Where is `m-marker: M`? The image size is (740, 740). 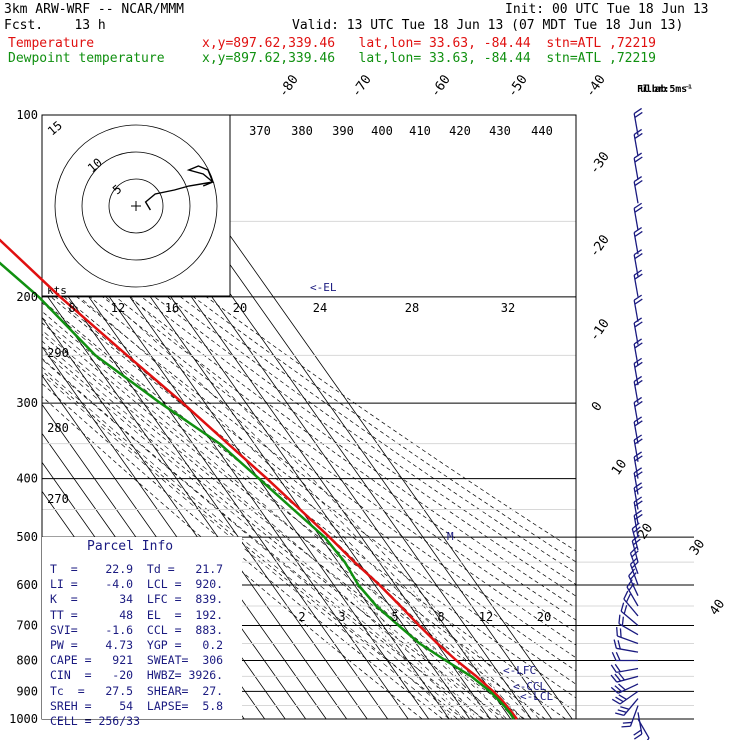
m-marker: M is located at coordinates (450, 536).